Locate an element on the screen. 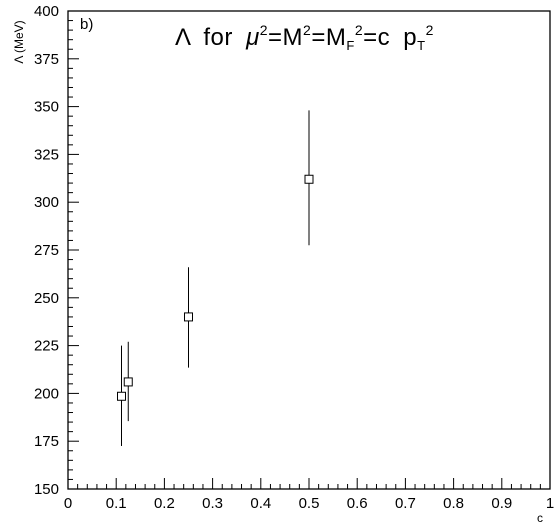  y-tick-label: 200 is located at coordinates (46, 393).